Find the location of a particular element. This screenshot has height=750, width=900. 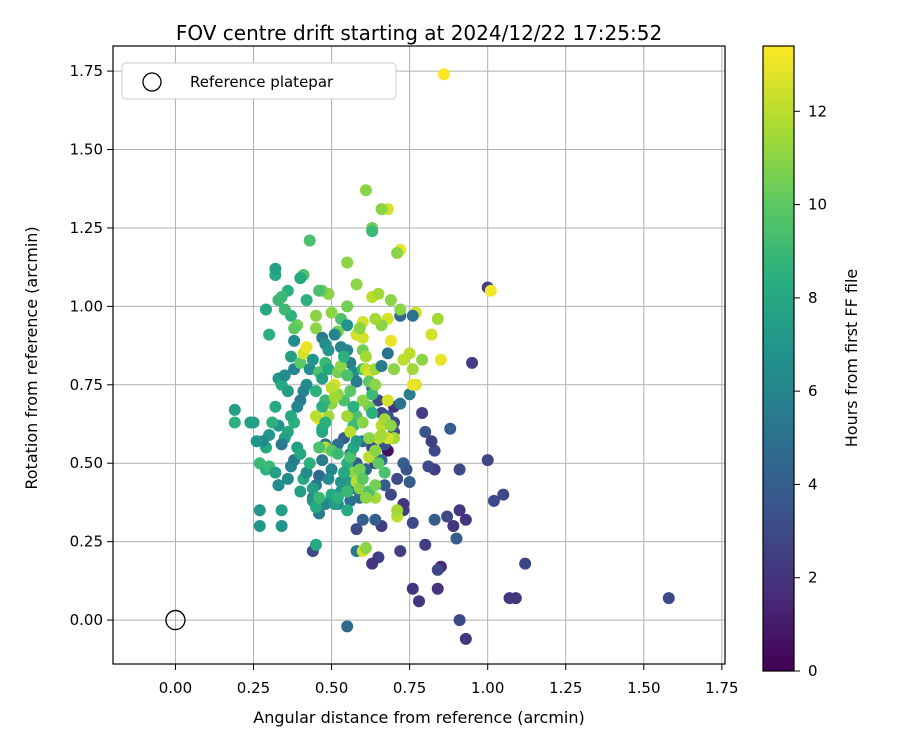

x-tick-label: 0.75 is located at coordinates (409, 688).